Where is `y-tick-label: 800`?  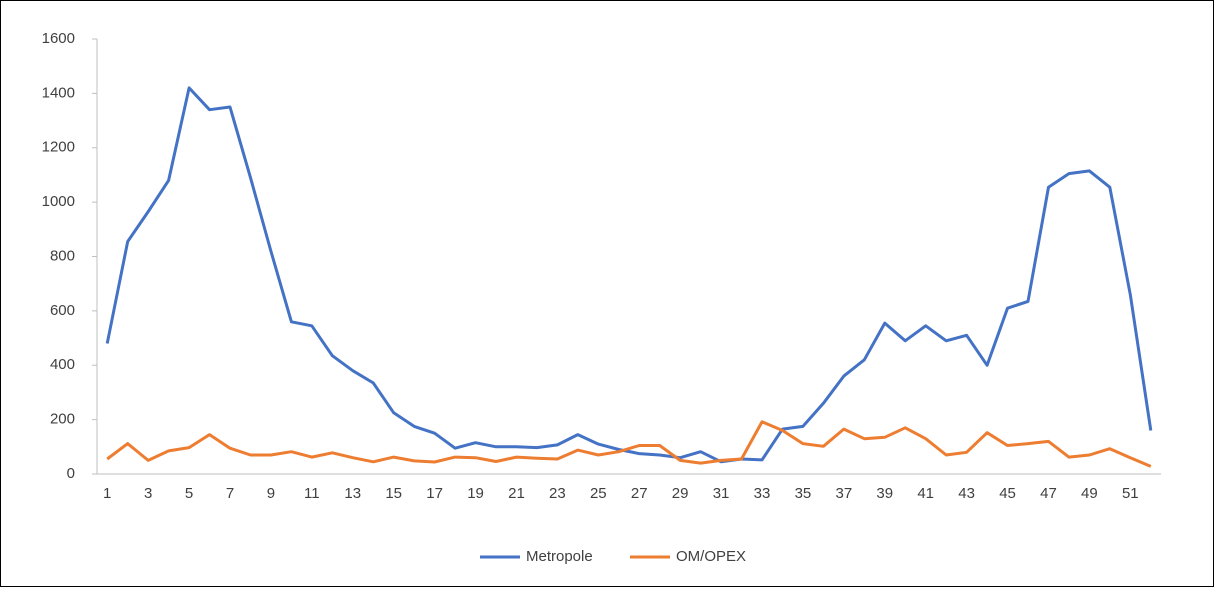
y-tick-label: 800 is located at coordinates (62, 255).